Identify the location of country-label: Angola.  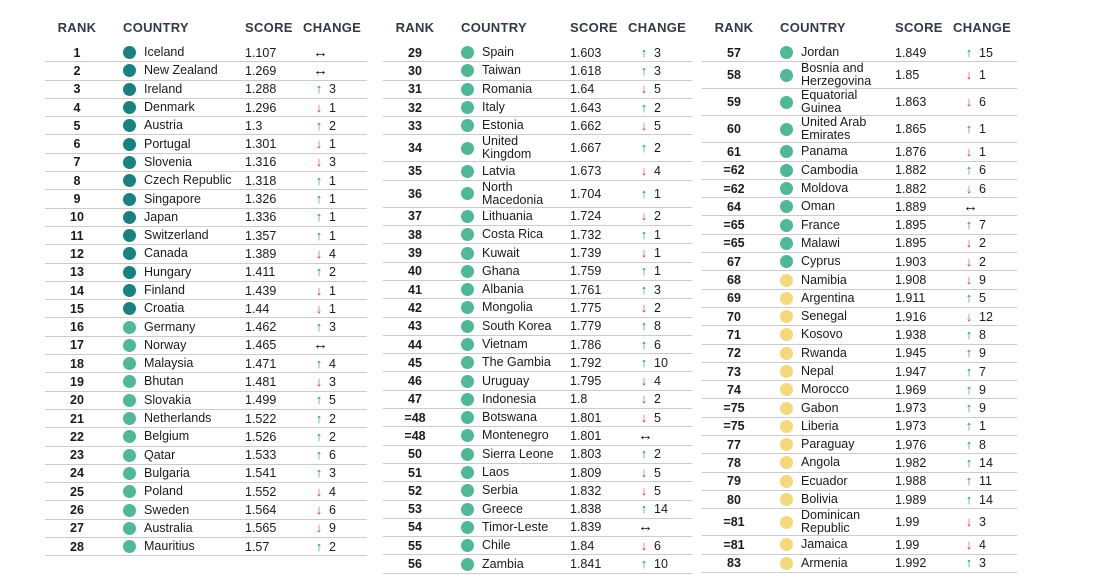
(820, 462).